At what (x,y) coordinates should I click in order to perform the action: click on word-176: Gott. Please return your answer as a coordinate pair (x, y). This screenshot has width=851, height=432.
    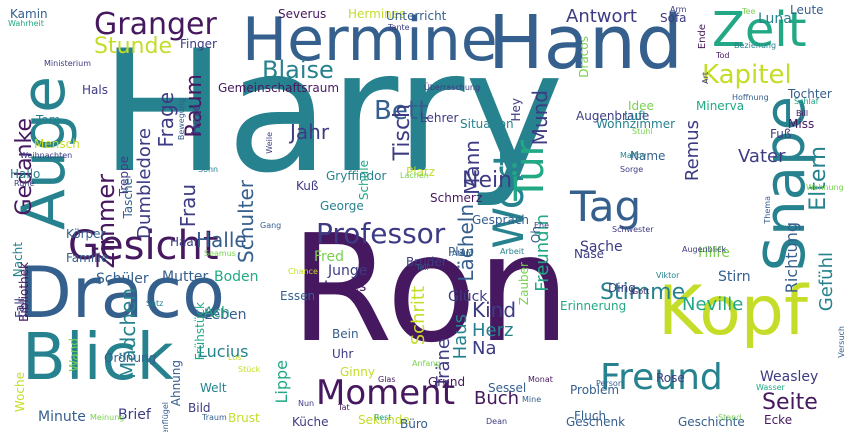
    Looking at the image, I should click on (641, 291).